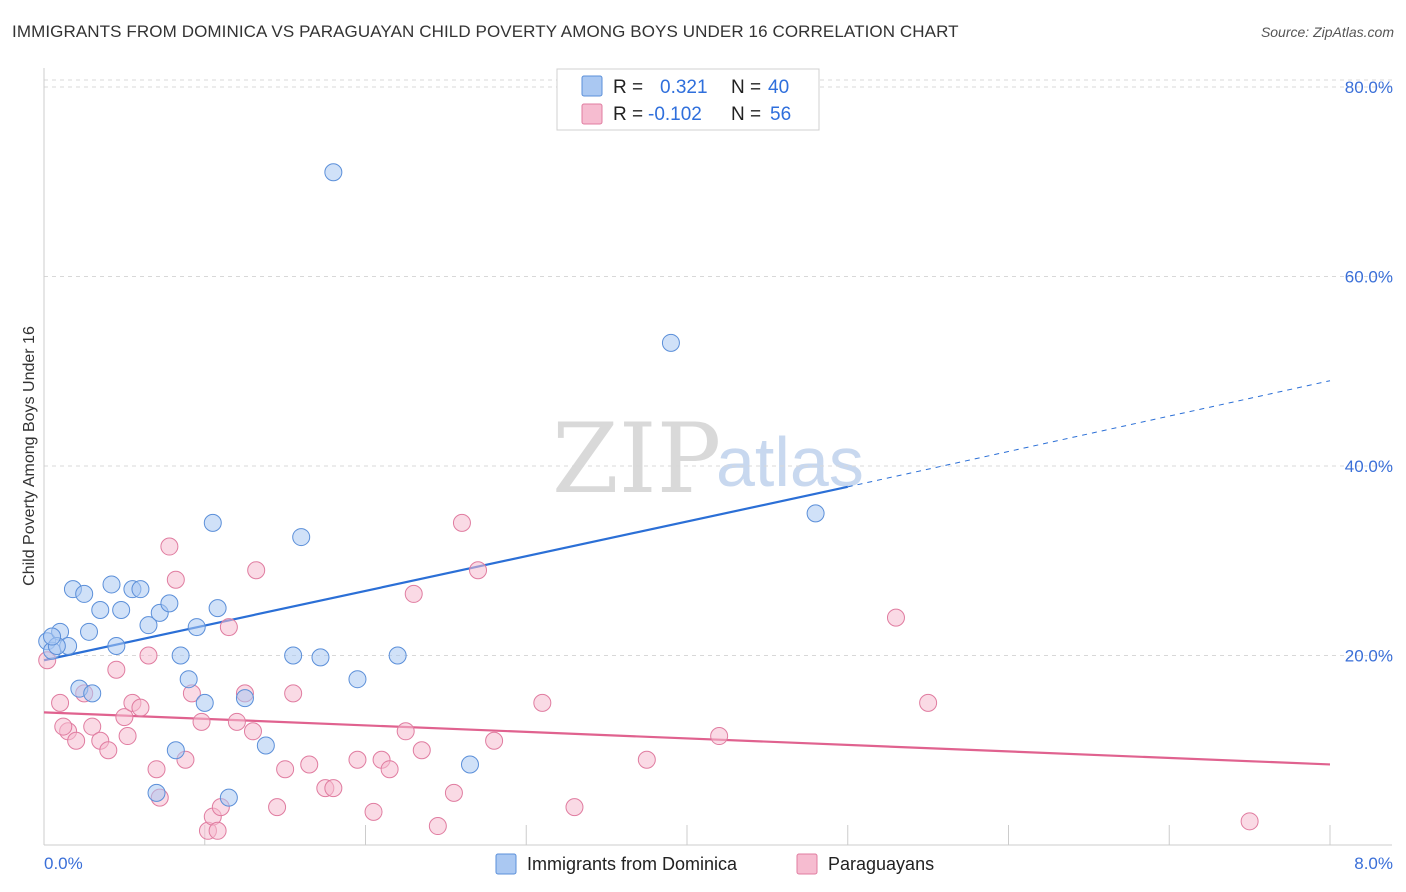 The width and height of the screenshot is (1406, 892). I want to click on watermark-atlas: atlas, so click(790, 462).